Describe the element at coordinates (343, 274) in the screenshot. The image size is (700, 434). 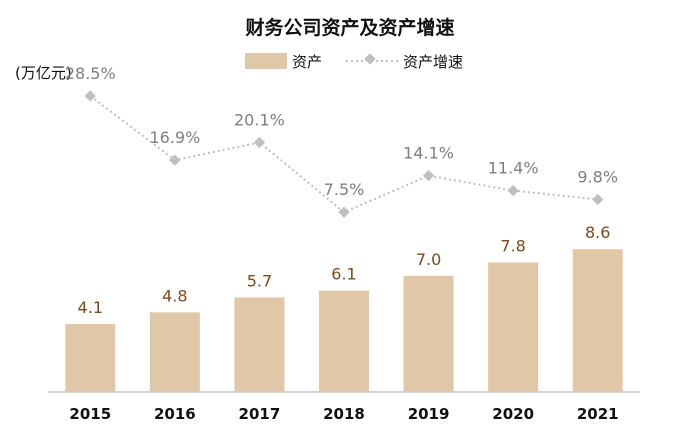
I see `bar-label-2018: 6.1` at that location.